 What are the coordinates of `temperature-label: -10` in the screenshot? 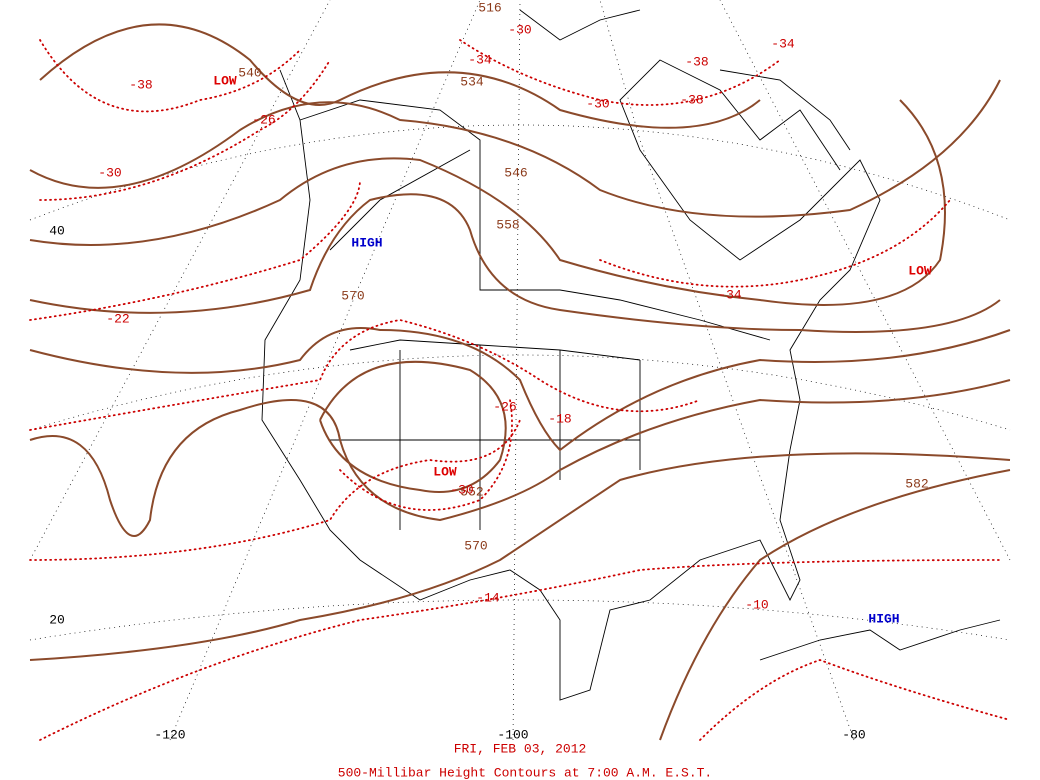 It's located at (756, 604).